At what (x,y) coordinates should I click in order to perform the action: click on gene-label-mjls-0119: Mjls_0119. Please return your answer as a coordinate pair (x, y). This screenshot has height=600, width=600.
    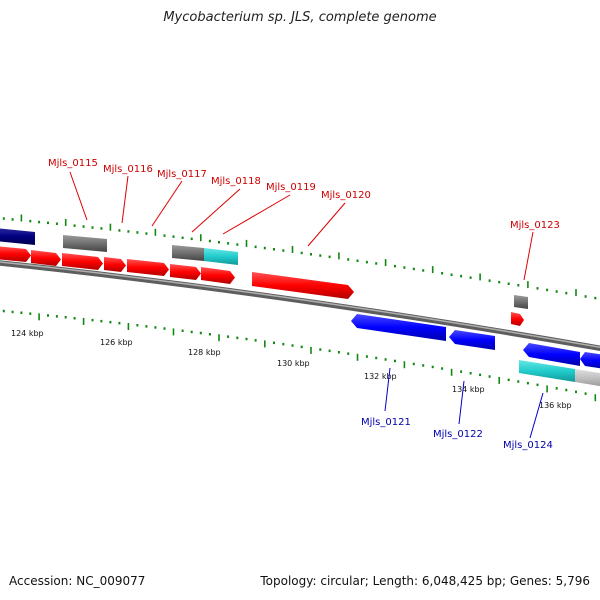
    Looking at the image, I should click on (291, 187).